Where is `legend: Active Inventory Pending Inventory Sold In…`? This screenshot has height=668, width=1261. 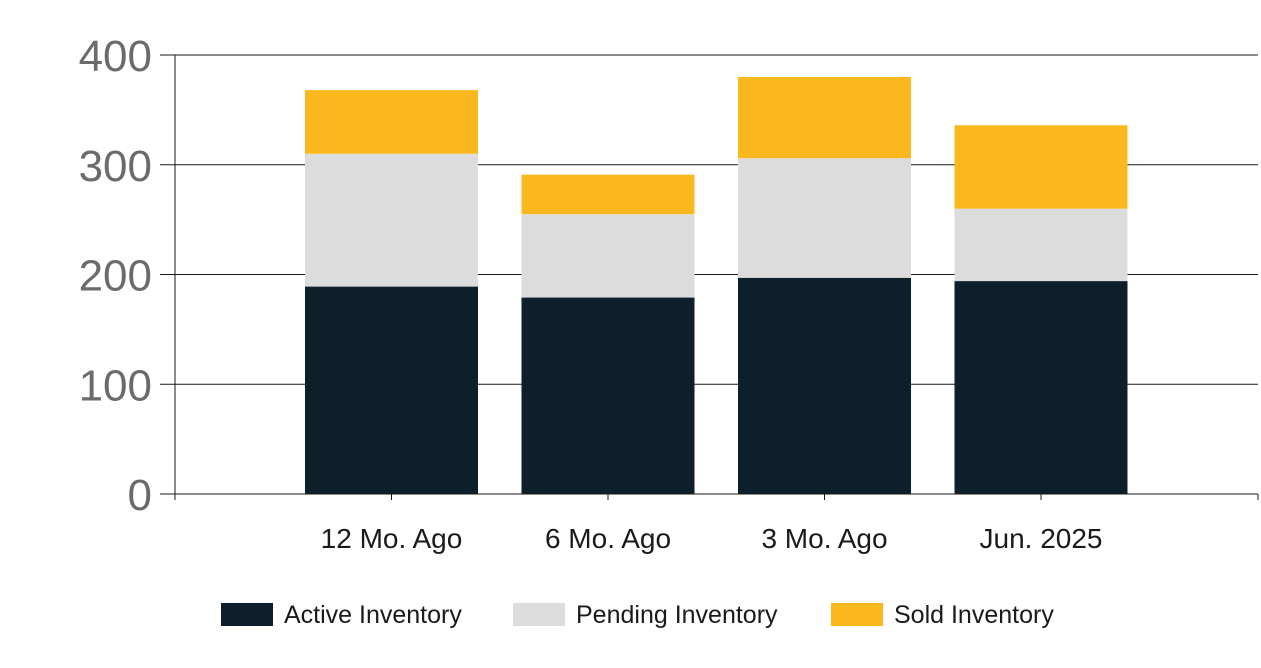
legend: Active Inventory Pending Inventory Sold In… is located at coordinates (637, 615).